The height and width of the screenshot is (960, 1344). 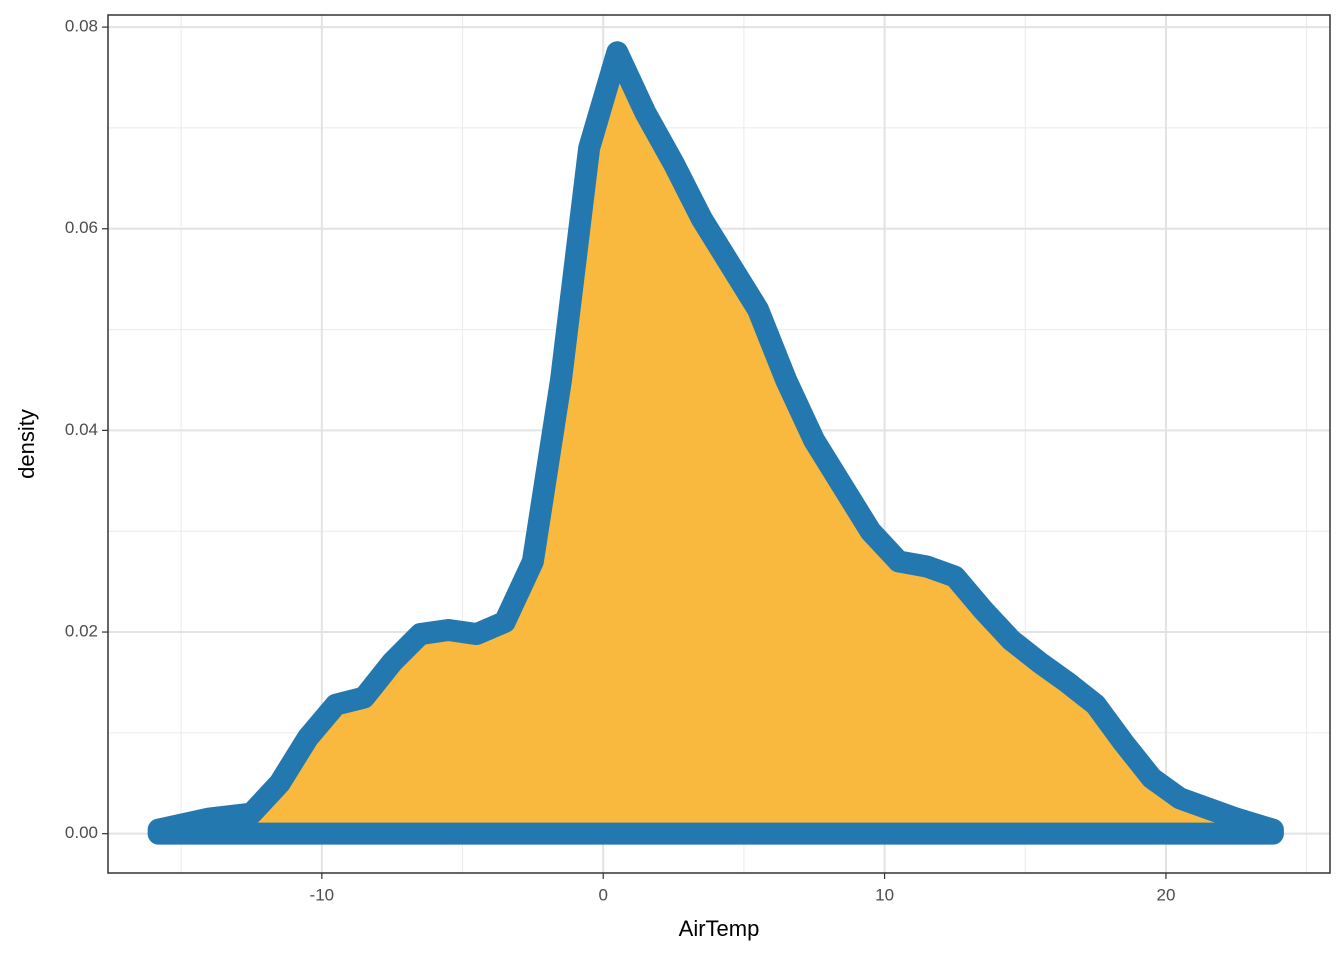 What do you see at coordinates (81, 631) in the screenshot?
I see `y-tick-label: 0.02` at bounding box center [81, 631].